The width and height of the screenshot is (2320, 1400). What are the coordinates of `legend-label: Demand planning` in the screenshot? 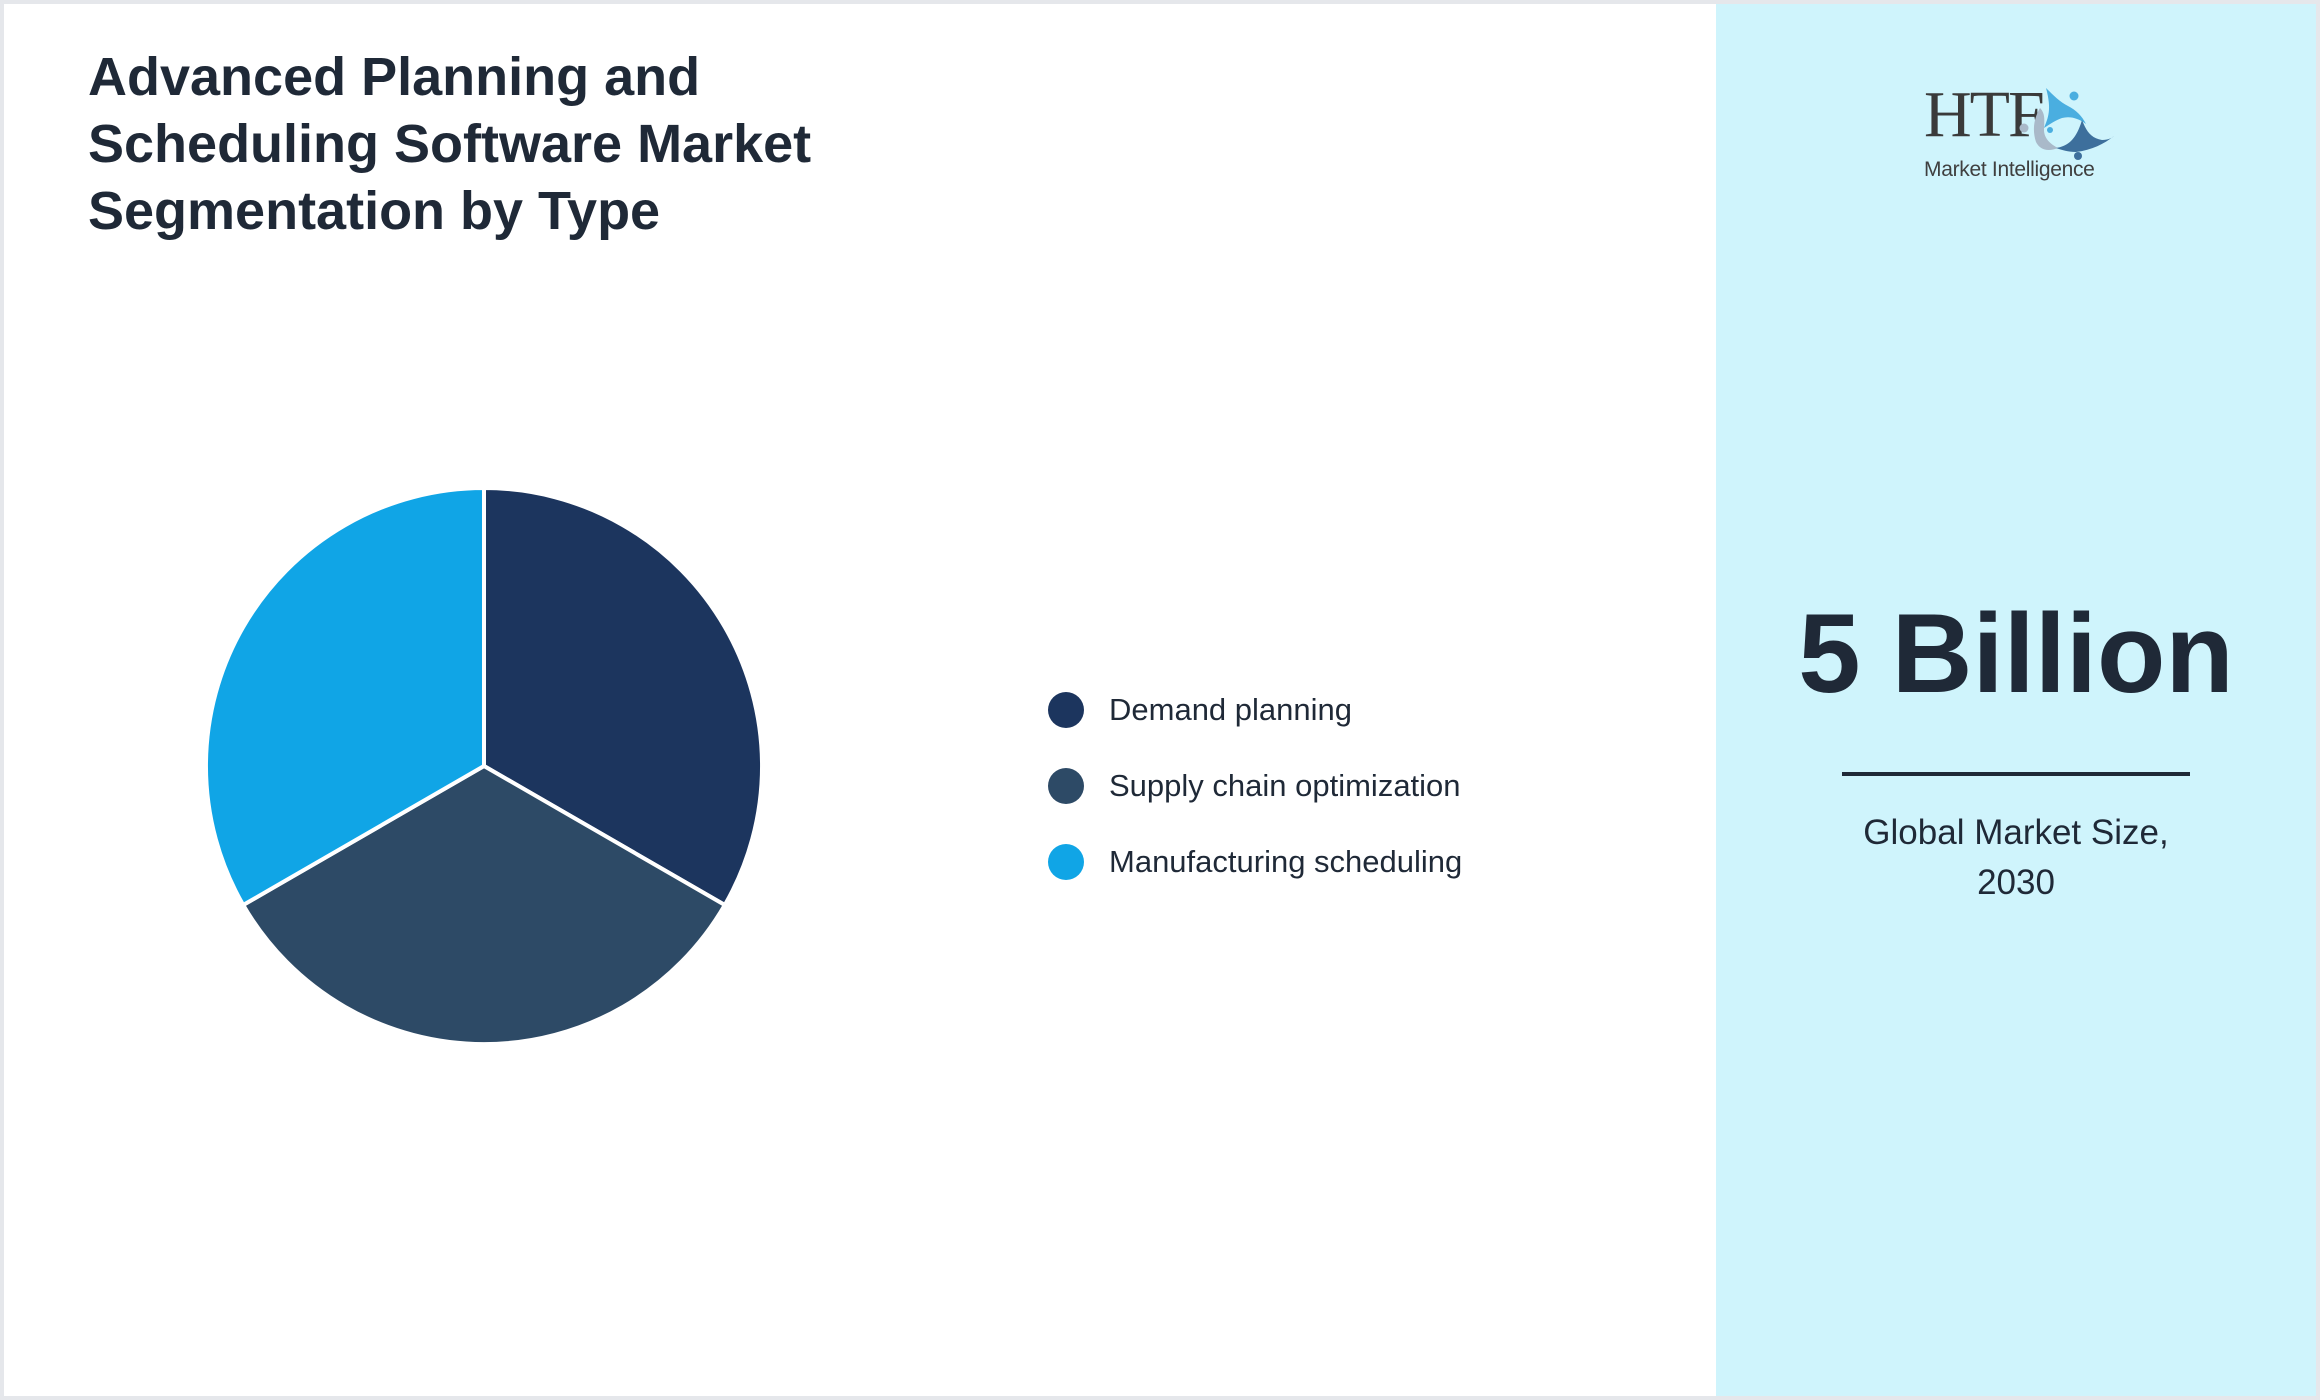 It's located at (1231, 709).